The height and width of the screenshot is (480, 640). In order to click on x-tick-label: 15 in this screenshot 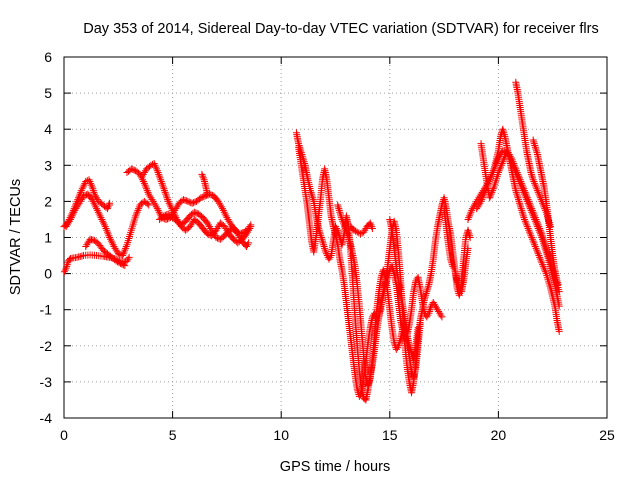, I will do `click(390, 435)`.